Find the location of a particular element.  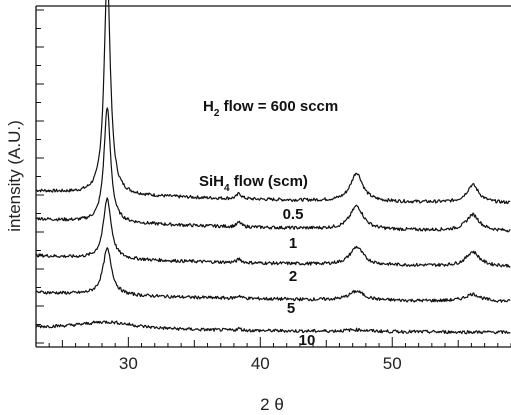

x-tick-label: 50 is located at coordinates (392, 363).